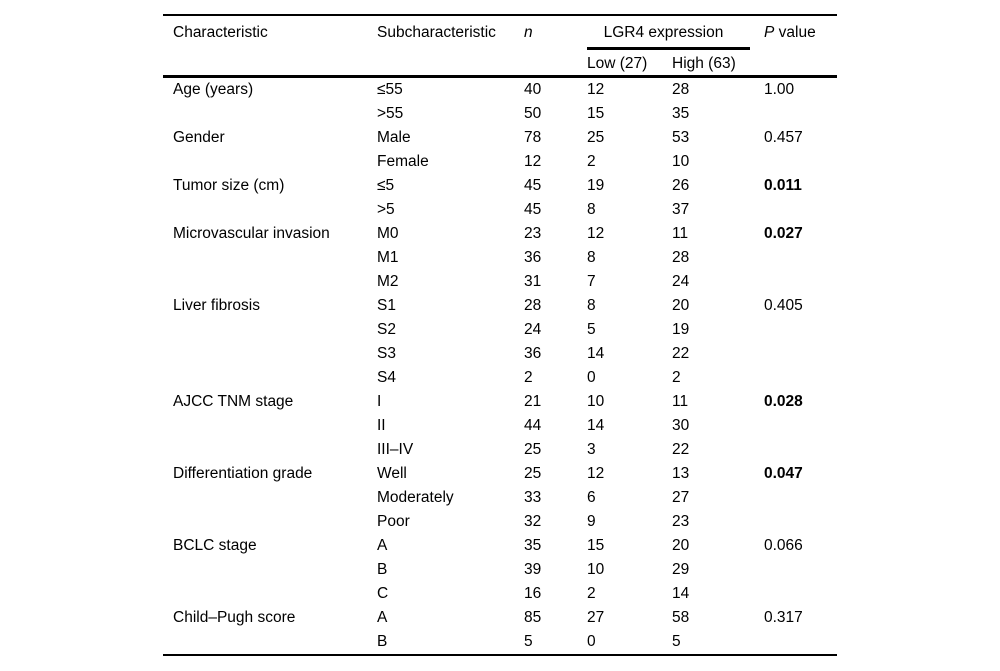  What do you see at coordinates (800, 46) in the screenshot?
I see `col-header-p-value: P value` at bounding box center [800, 46].